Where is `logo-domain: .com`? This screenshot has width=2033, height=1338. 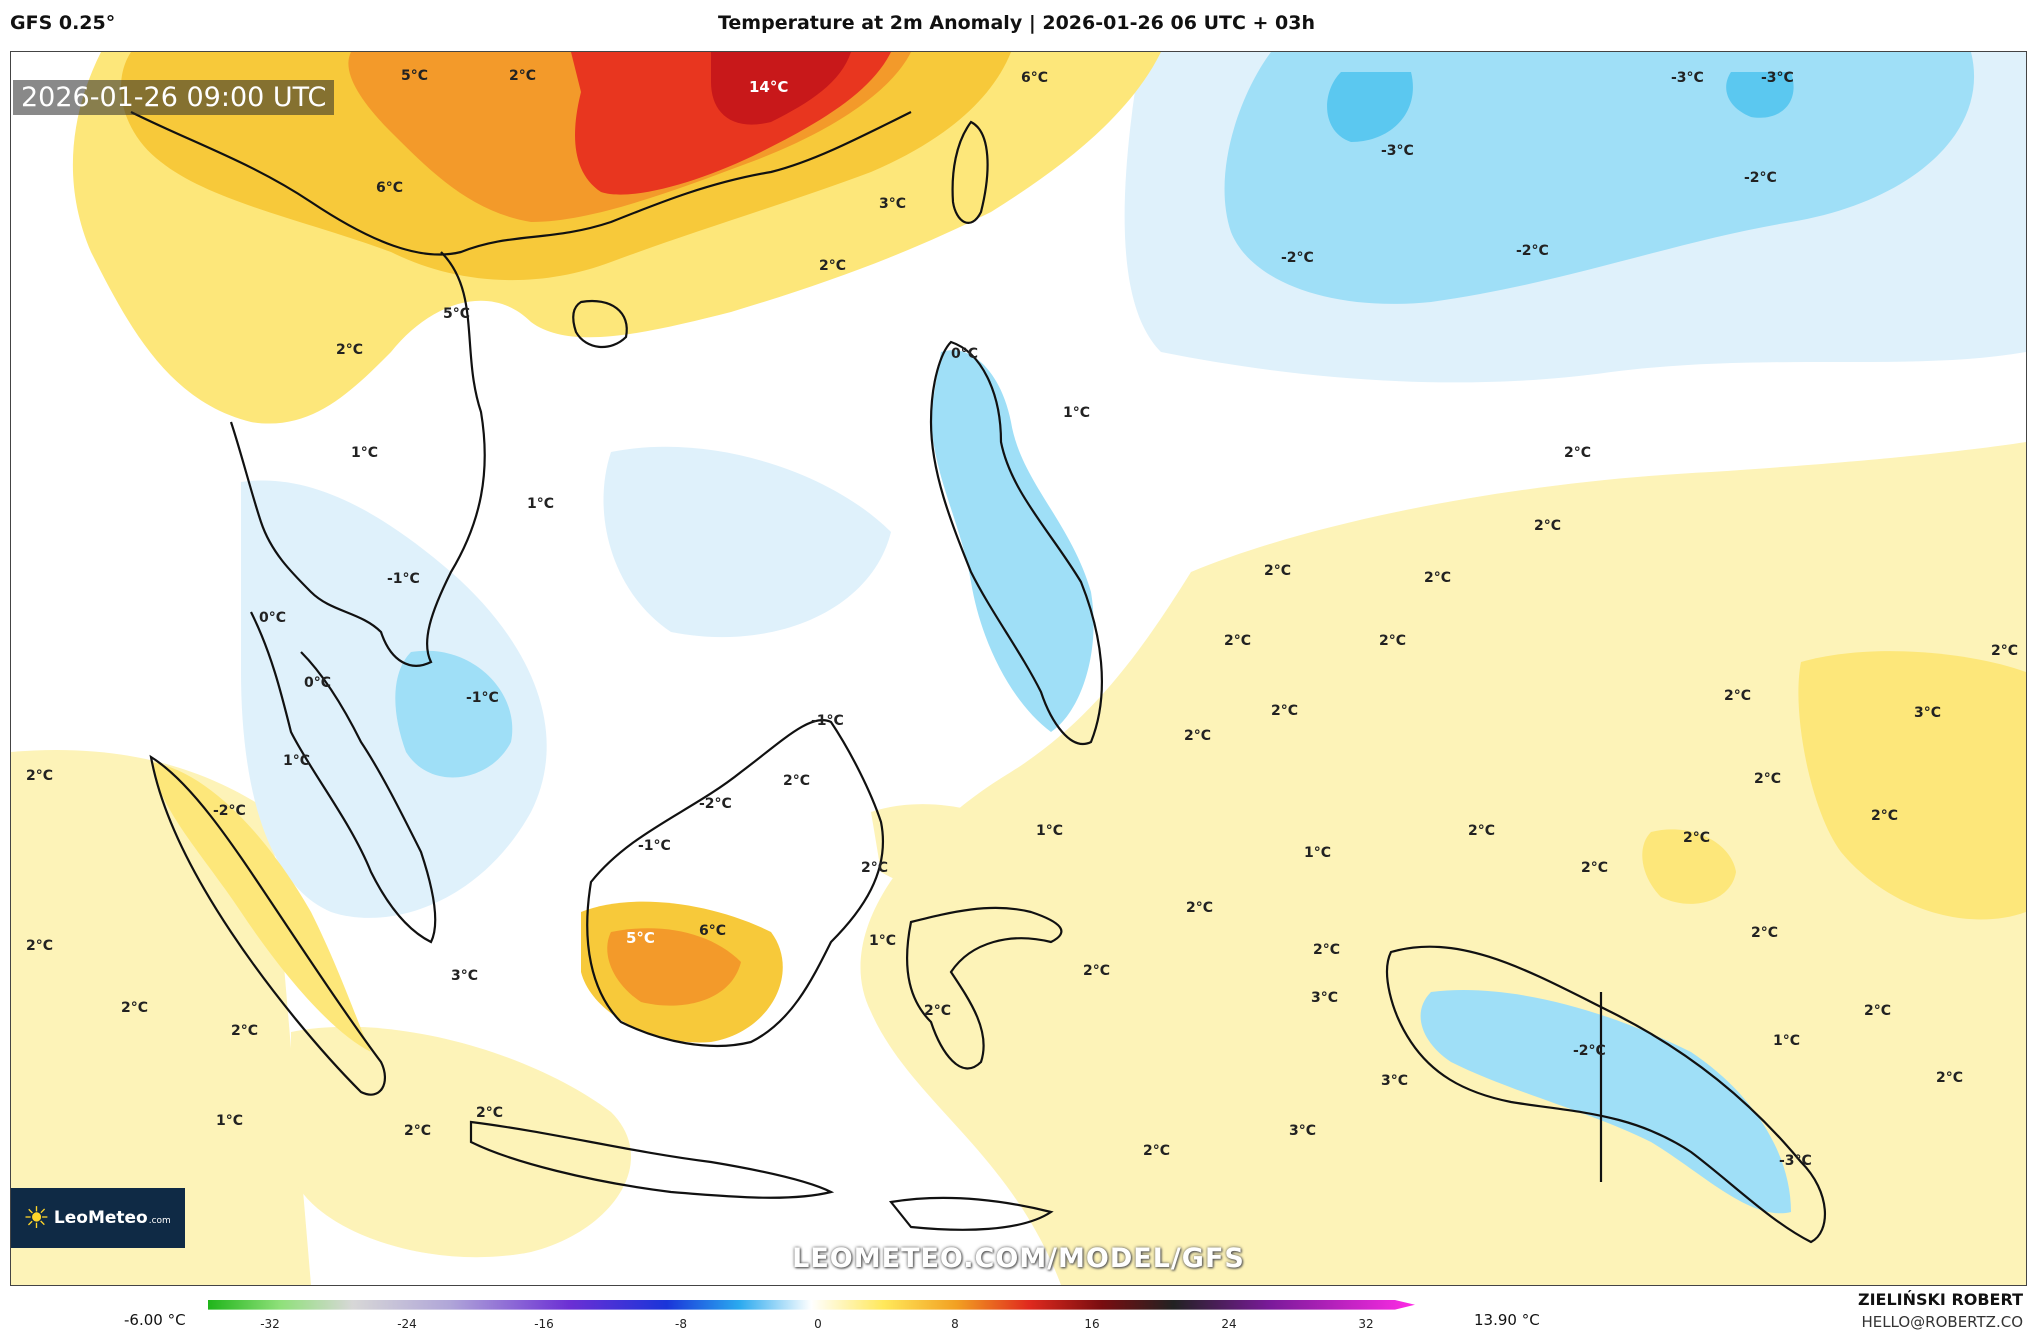
logo-domain: .com is located at coordinates (159, 1221).